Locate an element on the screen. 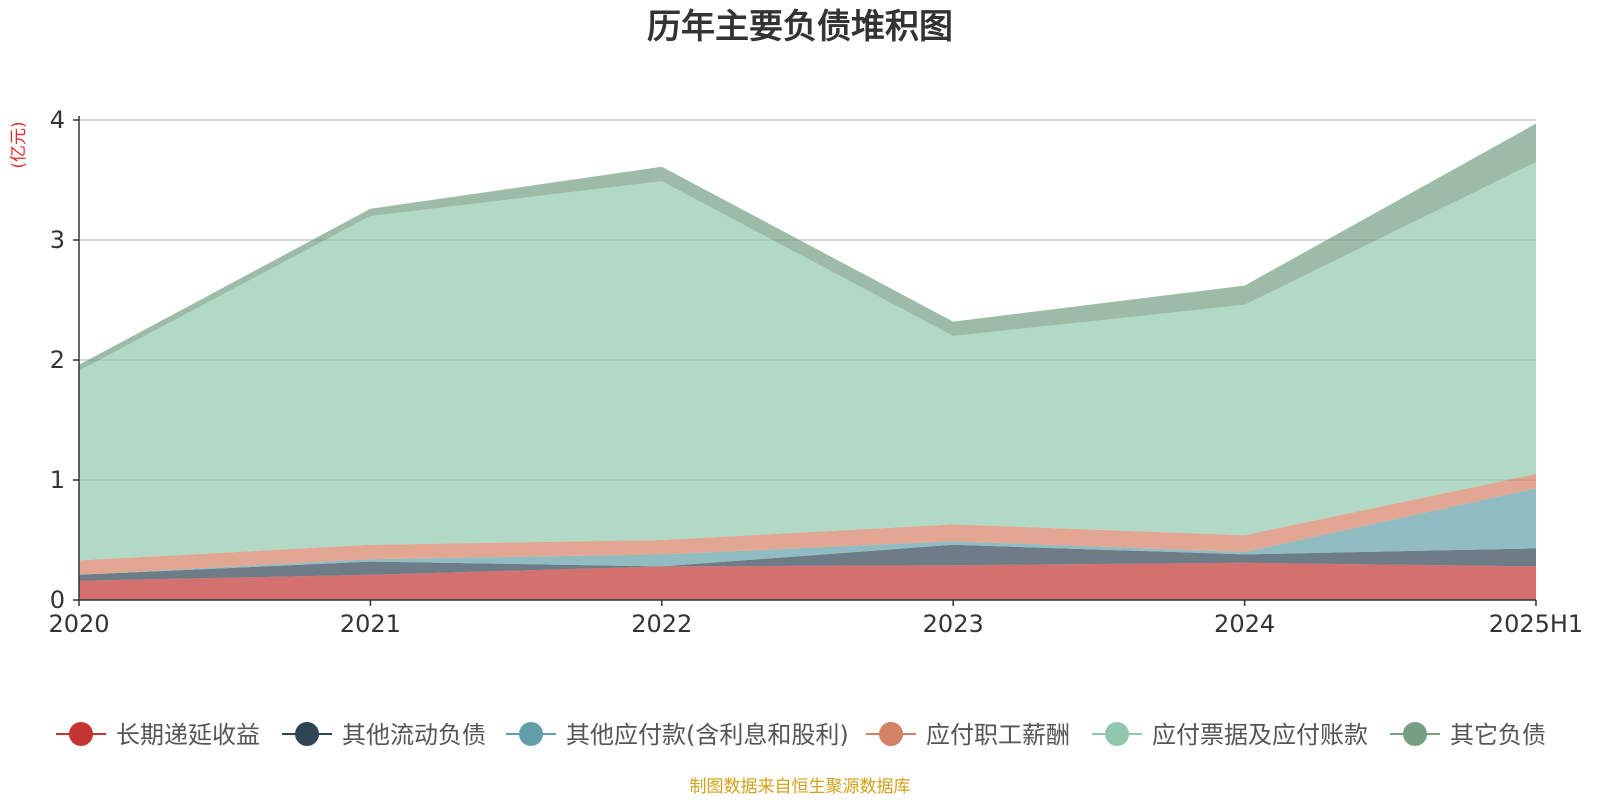 This screenshot has width=1600, height=800. legend-item-5: 应付票据及应付账款 is located at coordinates (1230, 735).